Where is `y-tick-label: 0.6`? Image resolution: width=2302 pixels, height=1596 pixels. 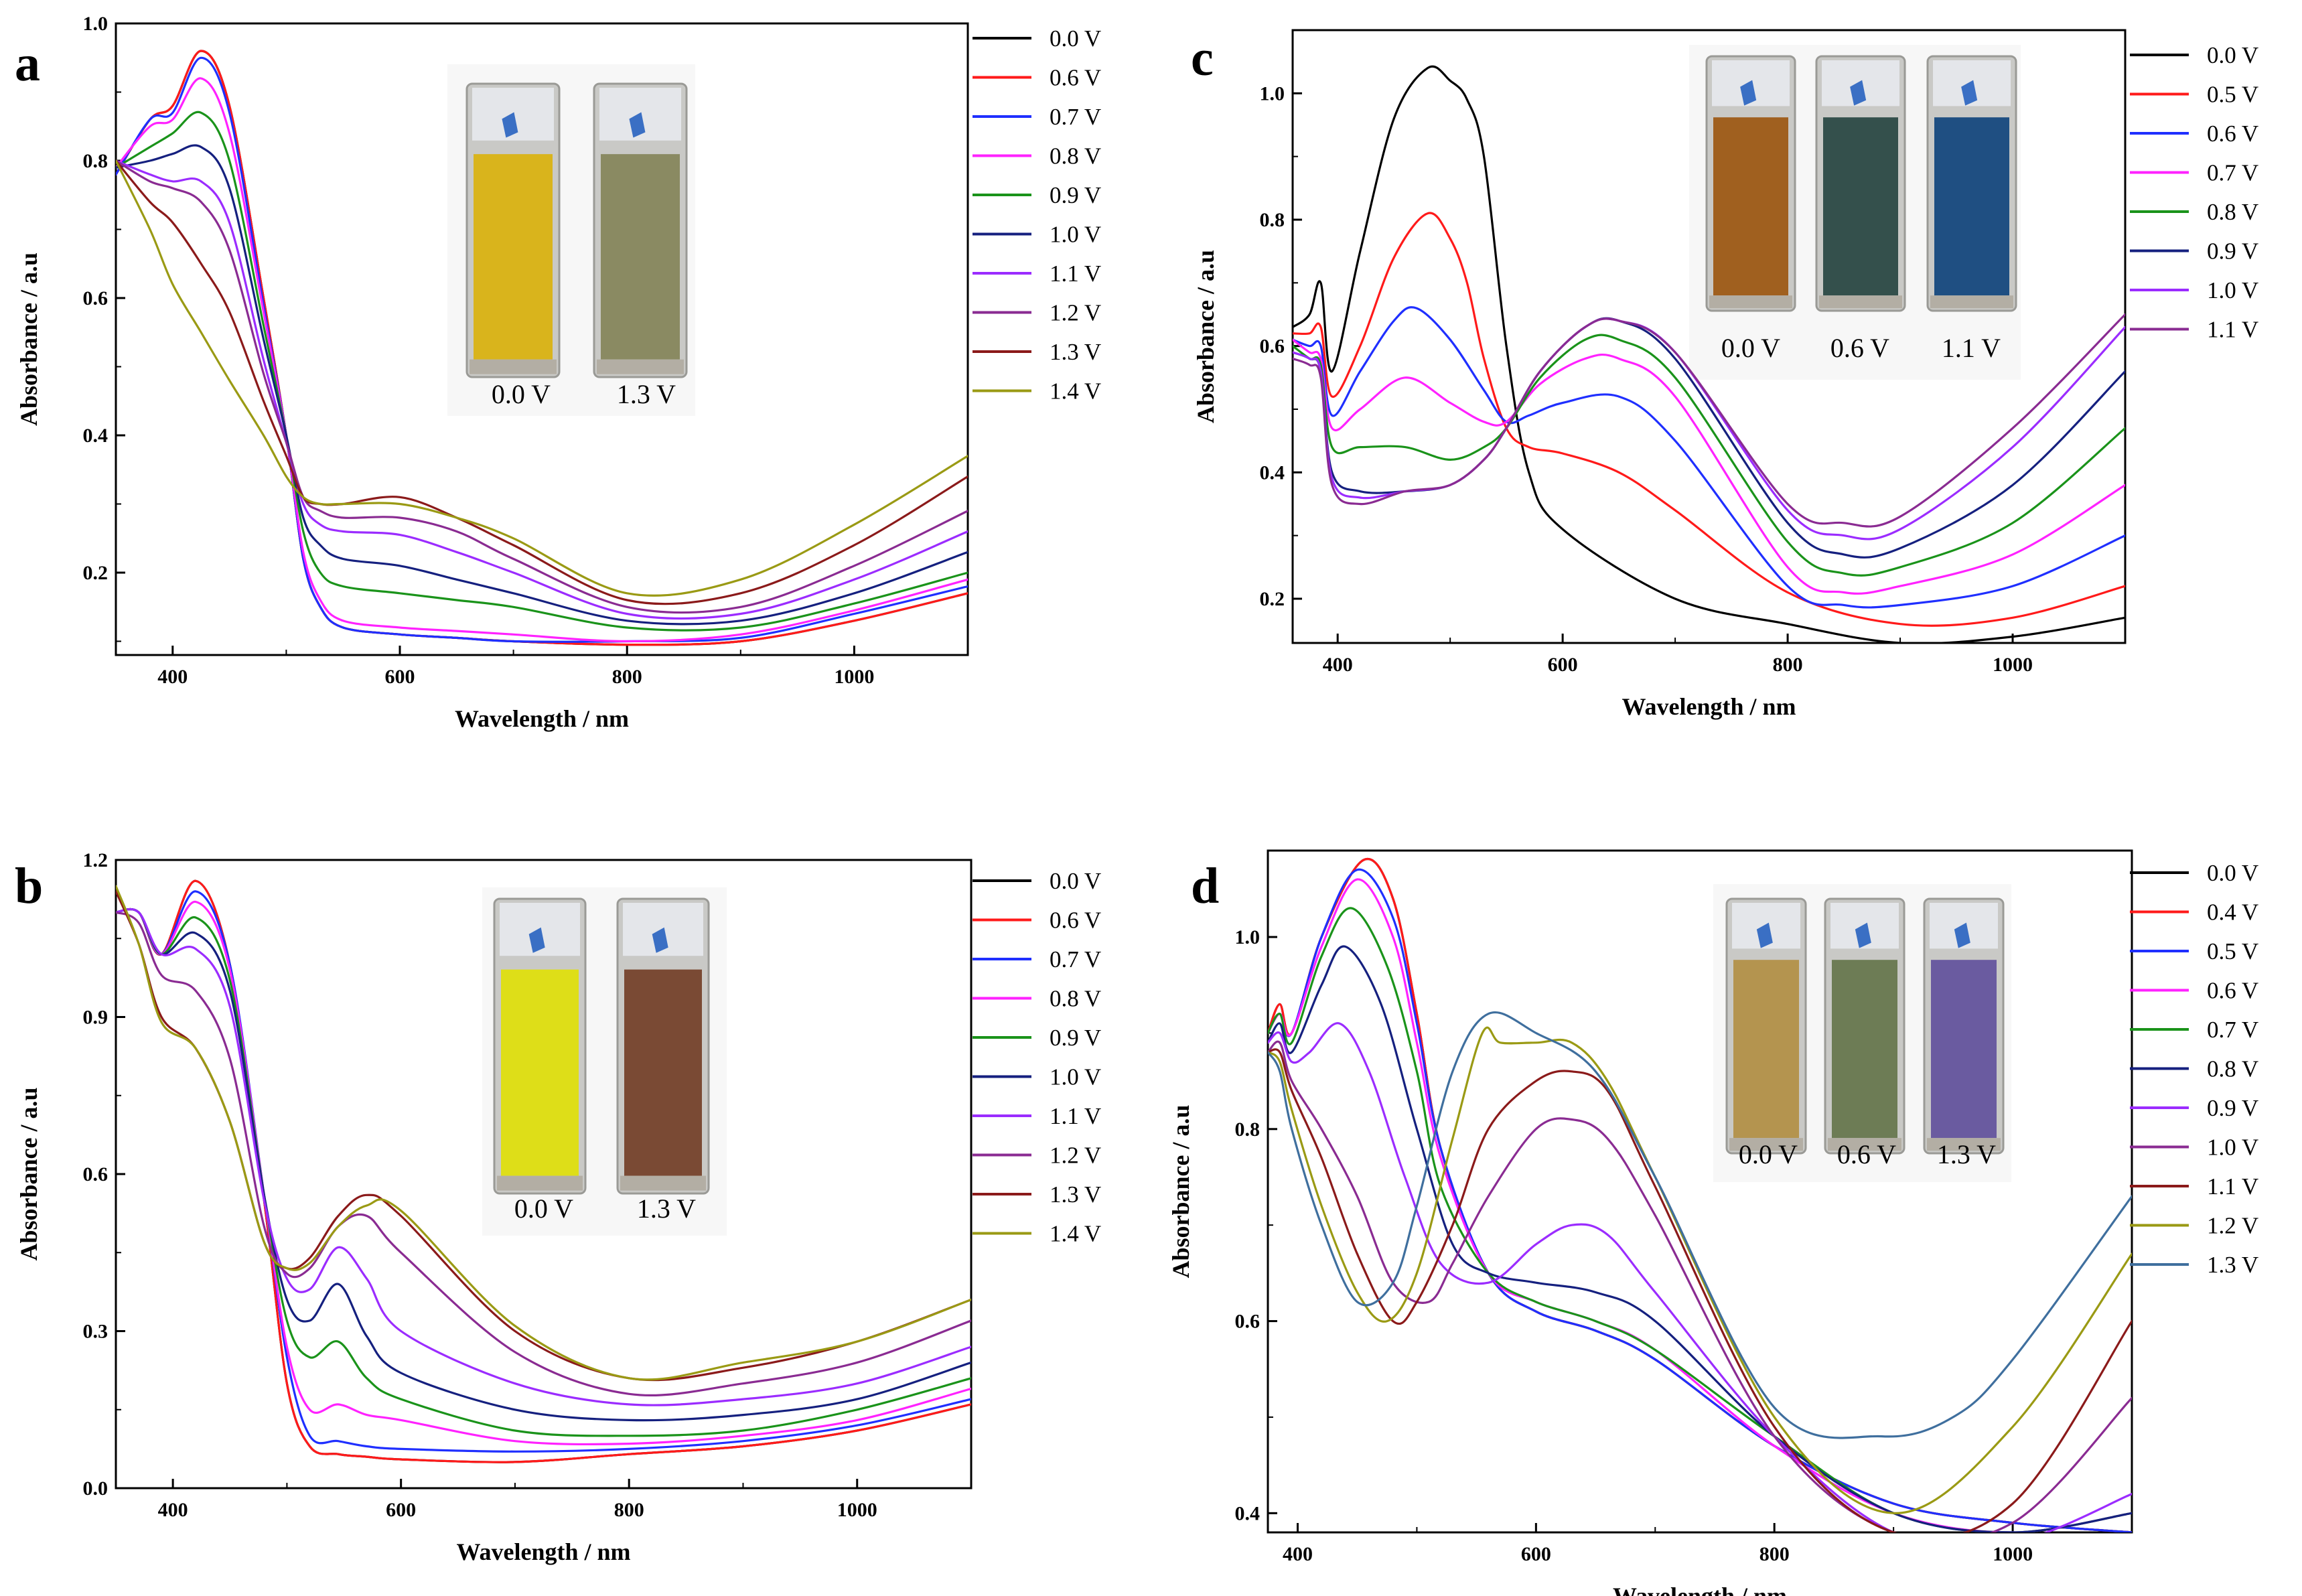
y-tick-label: 0.6 is located at coordinates (96, 1174).